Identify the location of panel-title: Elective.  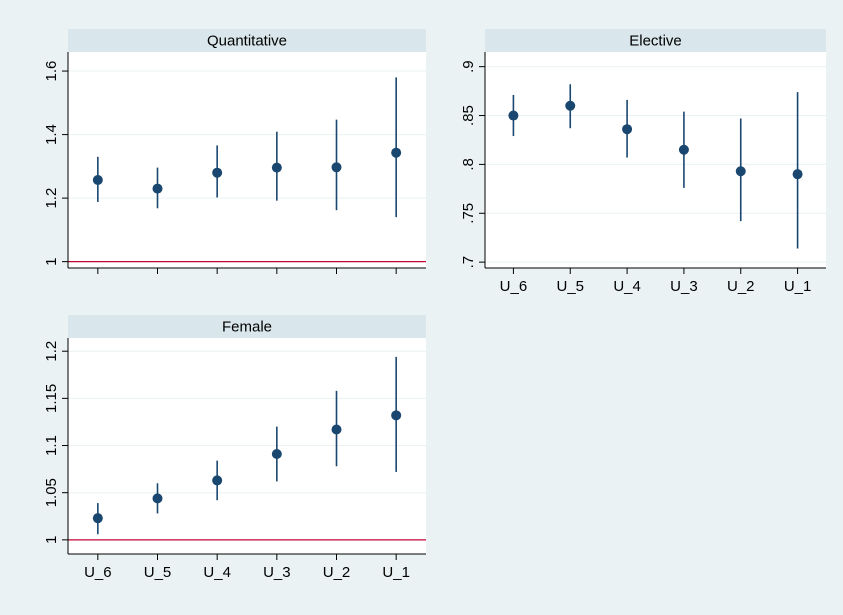
(655, 41).